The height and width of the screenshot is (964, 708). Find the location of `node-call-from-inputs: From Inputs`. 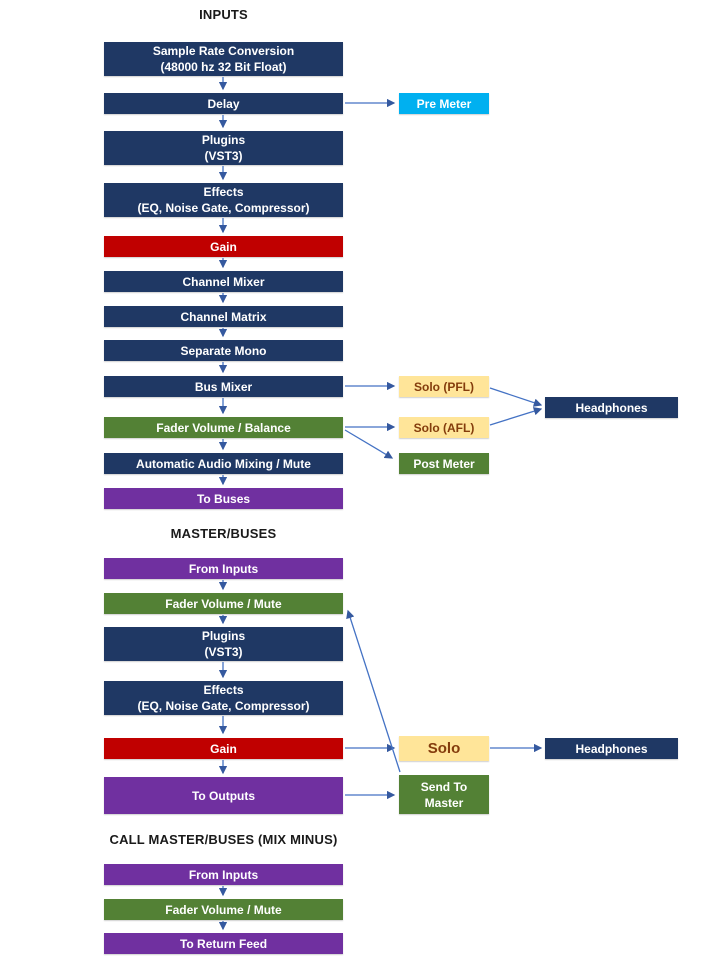

node-call-from-inputs: From Inputs is located at coordinates (223, 874).